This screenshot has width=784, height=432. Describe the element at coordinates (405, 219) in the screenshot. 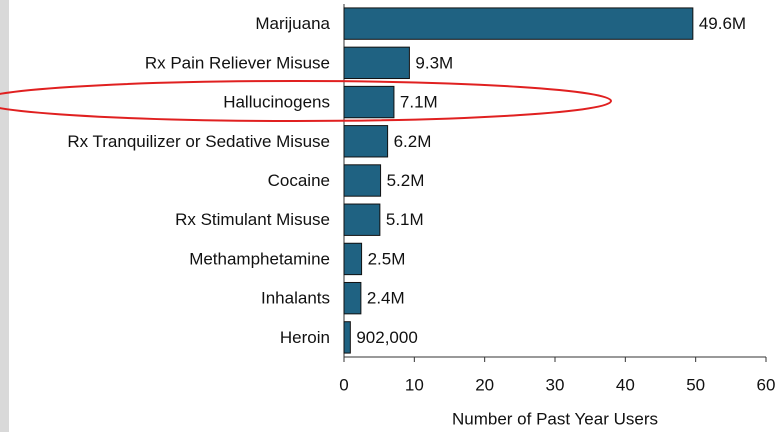

I see `value-label: 5.1M` at that location.